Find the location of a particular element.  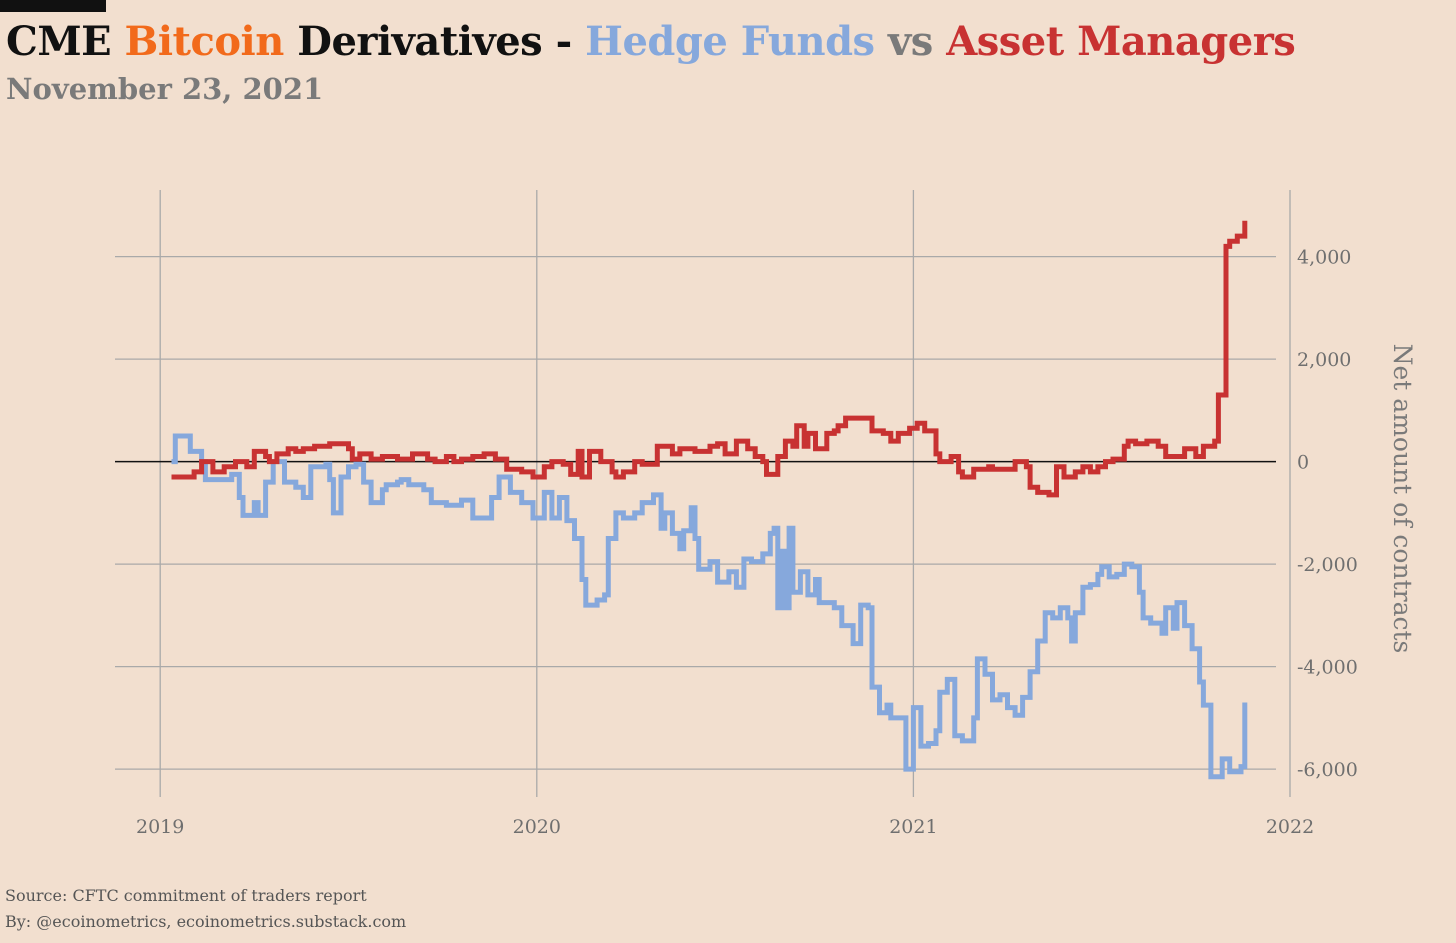

chart-subtitle: November 23, 2021 is located at coordinates (165, 89).